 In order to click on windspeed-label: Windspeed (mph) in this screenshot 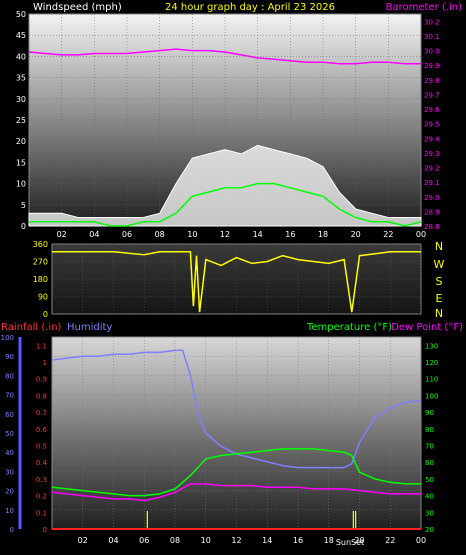, I will do `click(77, 7)`.